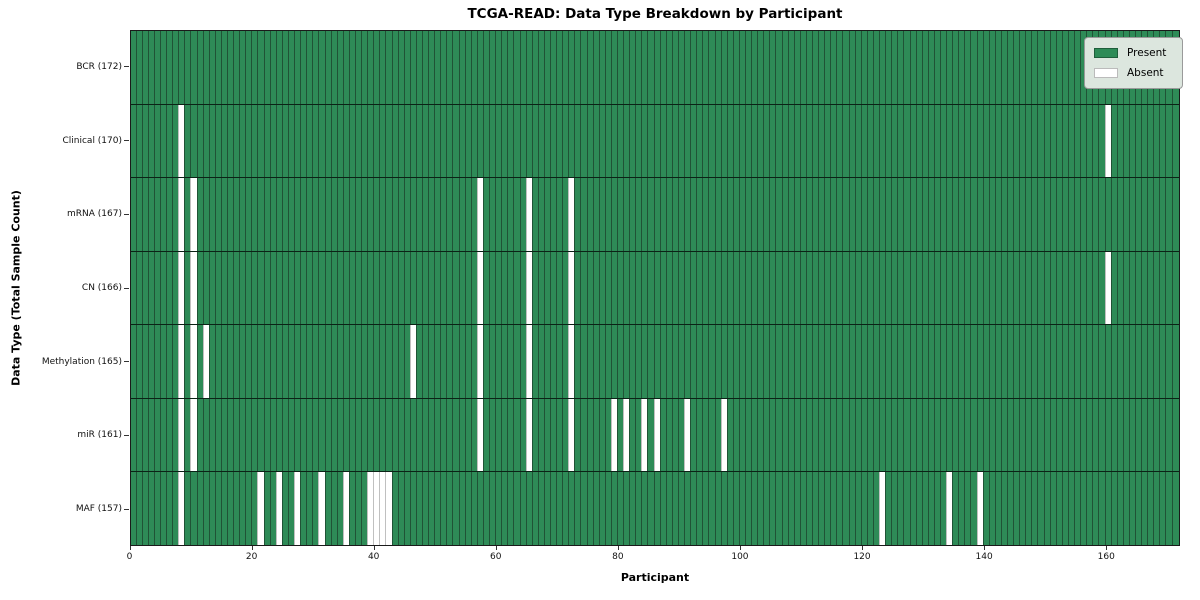  Describe the element at coordinates (1106, 53) in the screenshot. I see `legend-swatch-present-icon` at that location.